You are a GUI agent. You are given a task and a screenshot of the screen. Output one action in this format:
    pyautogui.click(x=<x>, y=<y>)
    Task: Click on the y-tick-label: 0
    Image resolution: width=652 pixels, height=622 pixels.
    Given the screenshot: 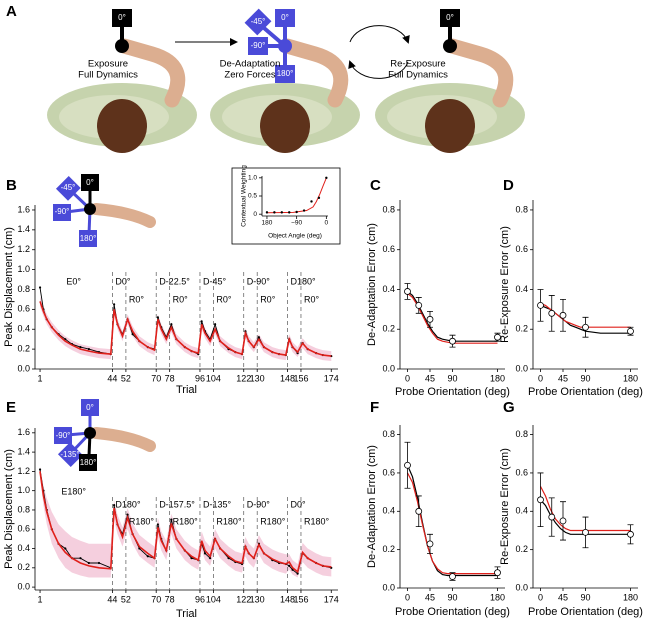 What is the action you would take?
    pyautogui.click(x=255, y=214)
    